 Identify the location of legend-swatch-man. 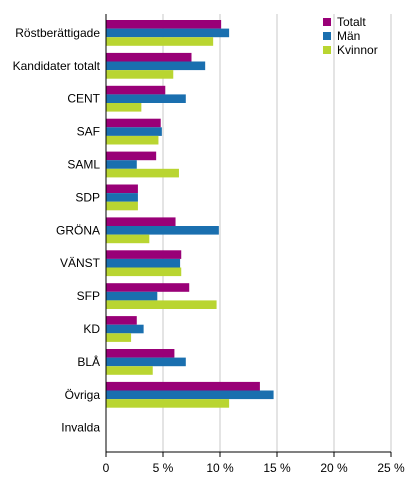
(327, 36).